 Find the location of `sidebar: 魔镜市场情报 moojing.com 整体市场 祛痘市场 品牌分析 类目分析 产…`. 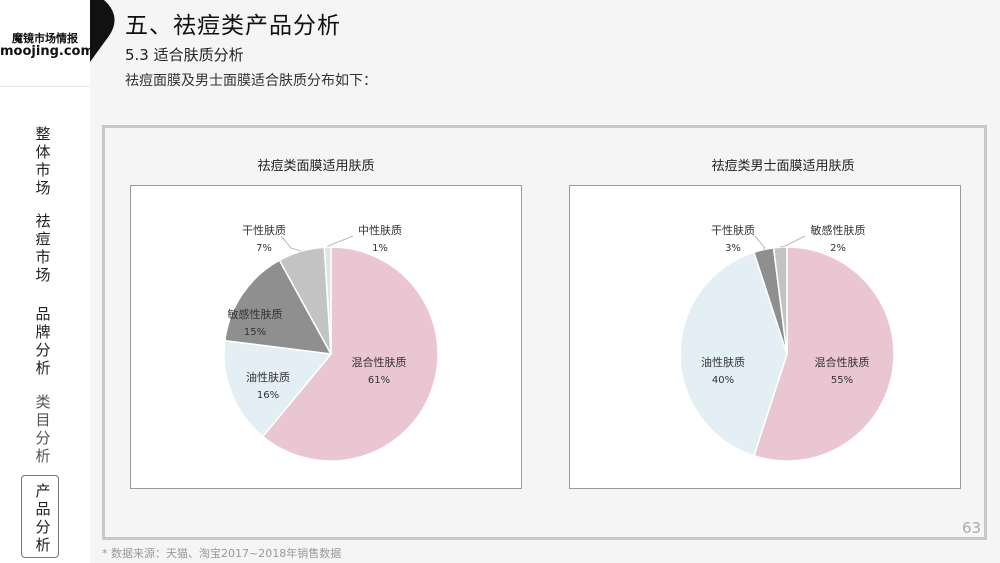

sidebar: 魔镜市场情报 moojing.com 整体市场 祛痘市场 品牌分析 类目分析 产… is located at coordinates (47, 281).